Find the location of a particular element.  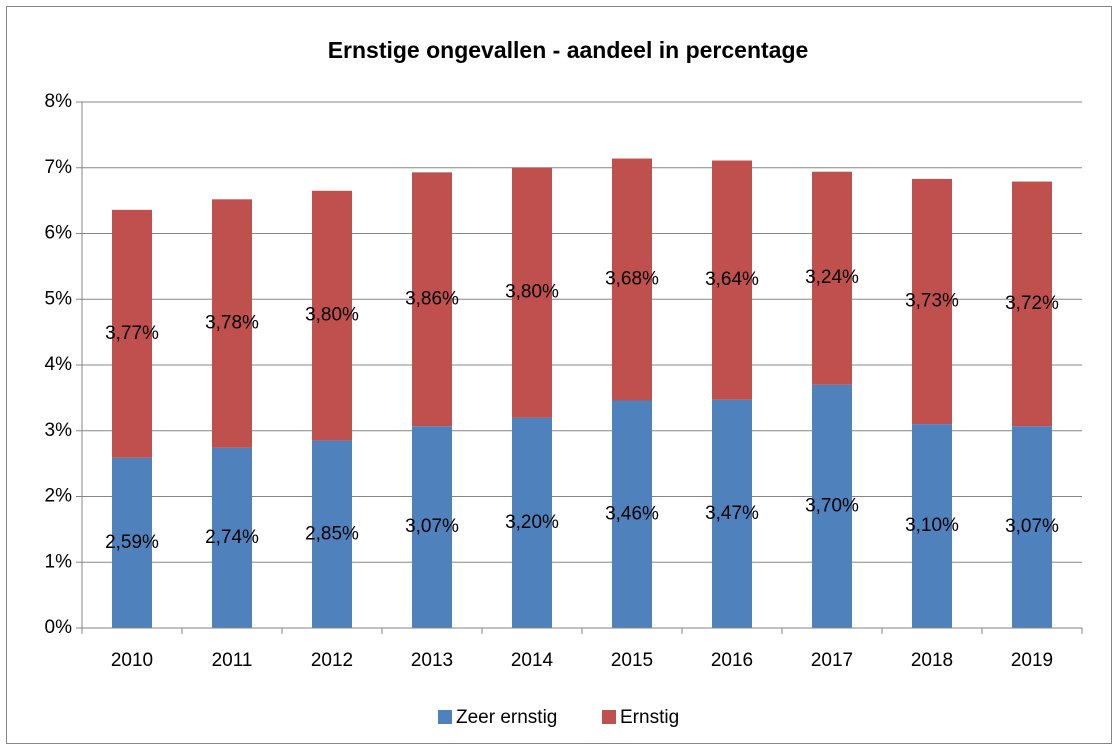

y-tick-label: 2% is located at coordinates (59, 496).